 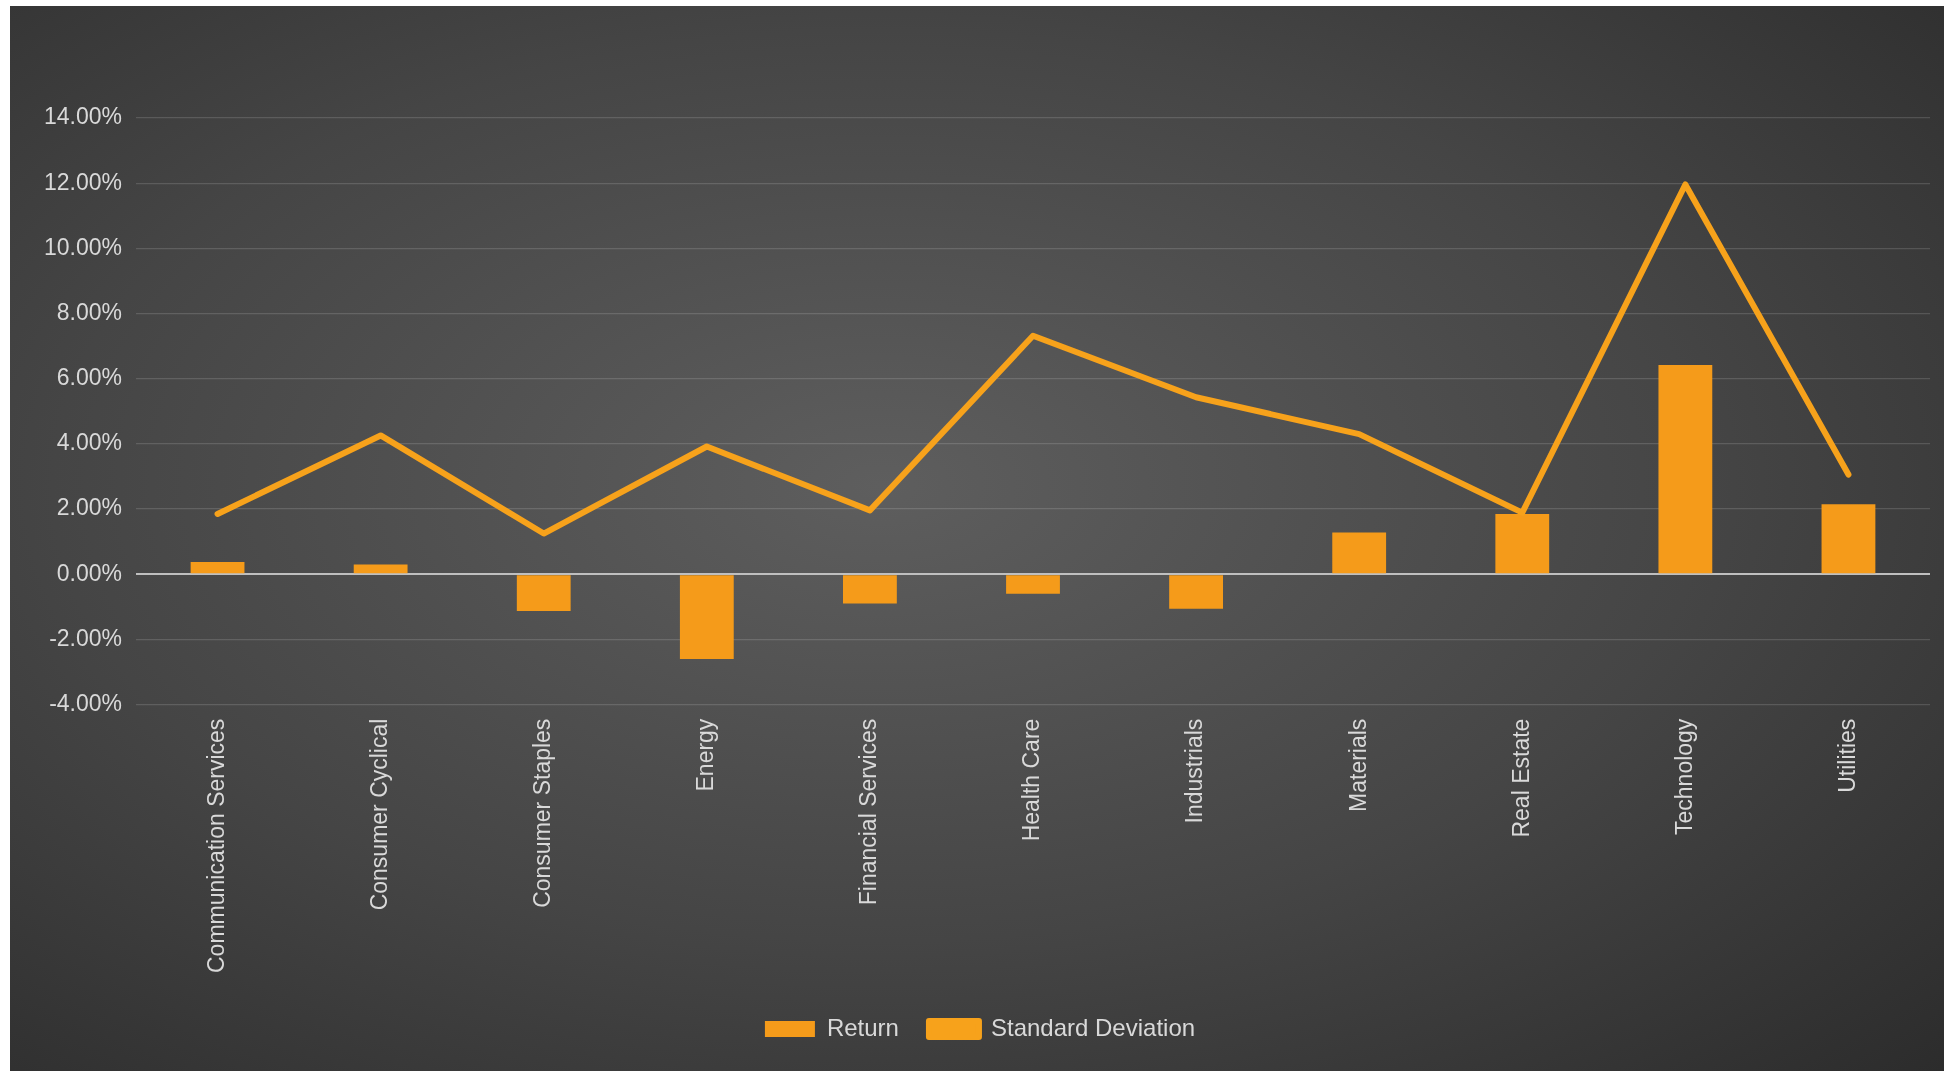 What do you see at coordinates (705, 755) in the screenshot?
I see `x-tick-label: Energy` at bounding box center [705, 755].